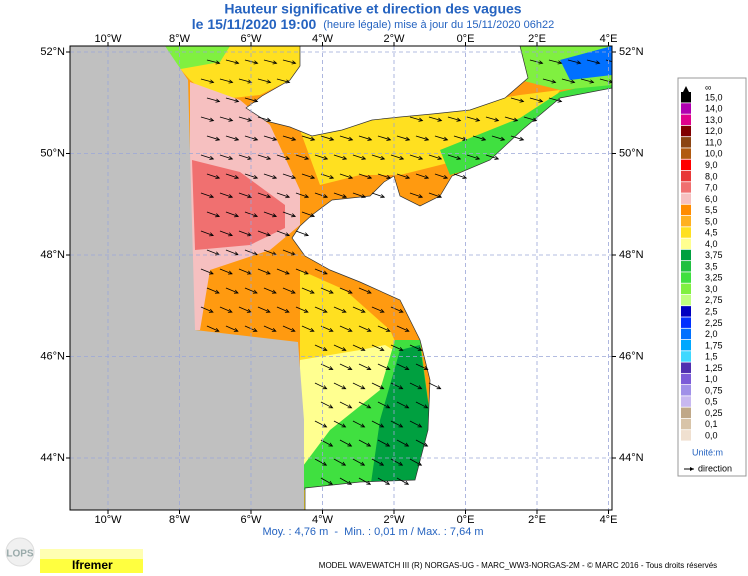 The width and height of the screenshot is (748, 576). I want to click on legend-label: 1,5, so click(711, 357).